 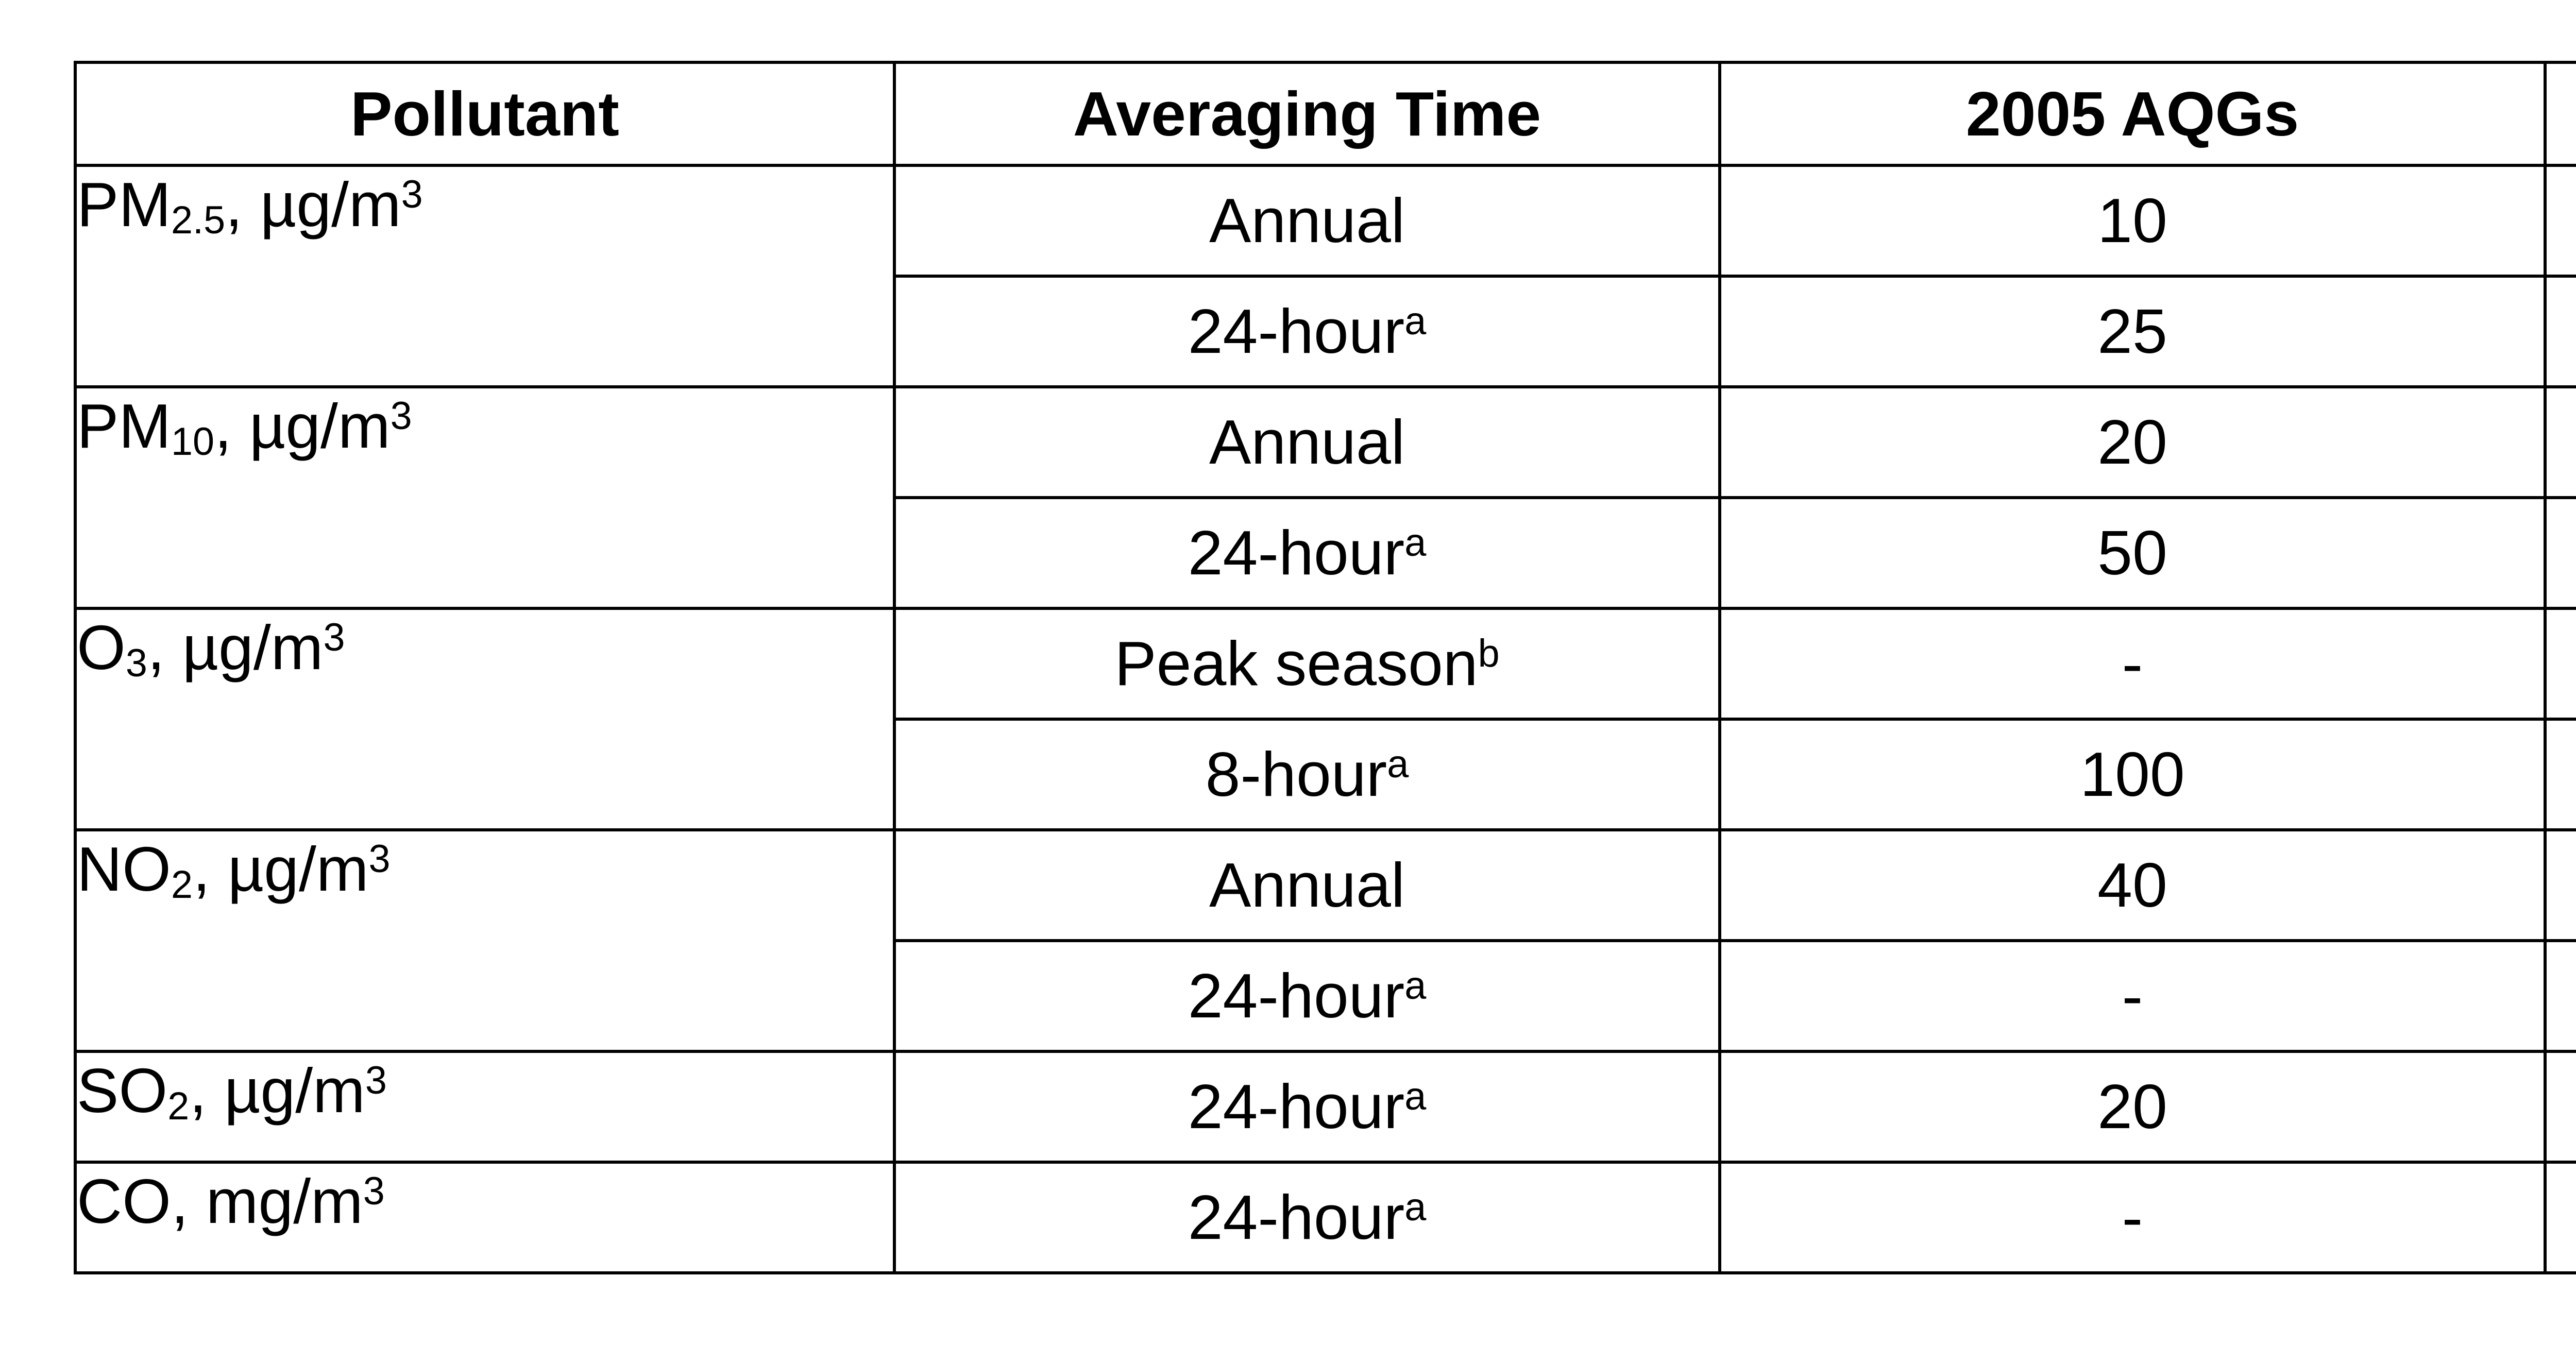 What do you see at coordinates (2132, 553) in the screenshot?
I see `aqg-2005-cell: 50` at bounding box center [2132, 553].